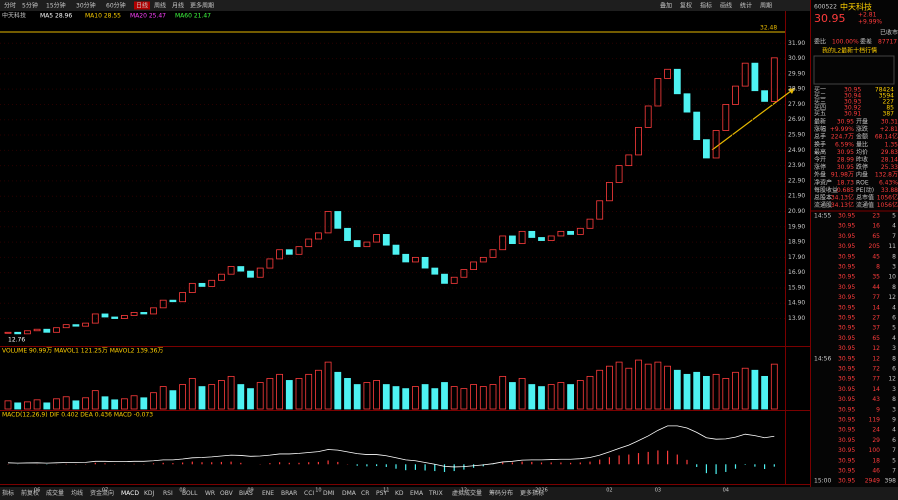 This screenshot has height=500, width=898. Describe the element at coordinates (822, 358) in the screenshot. I see `tick-time: 14:56` at that location.